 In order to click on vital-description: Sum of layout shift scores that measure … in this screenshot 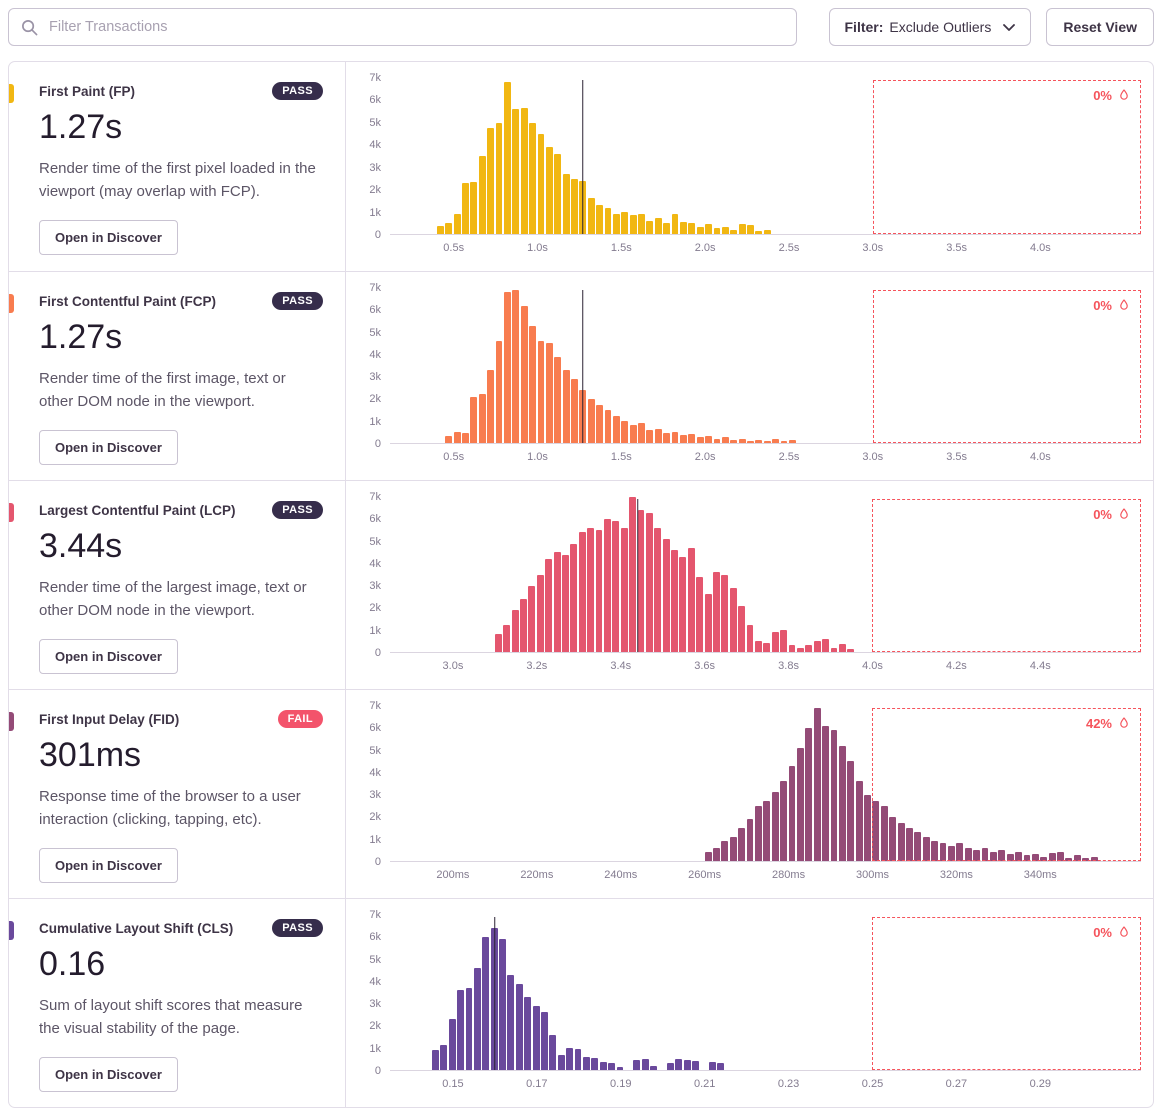, I will do `click(171, 1017)`.